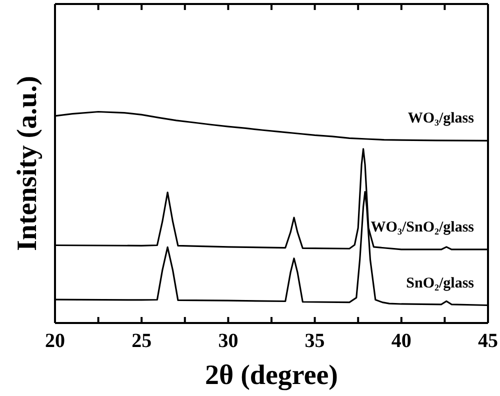  What do you see at coordinates (271, 375) in the screenshot?
I see `x-axis-title: 2θ (degree)` at bounding box center [271, 375].